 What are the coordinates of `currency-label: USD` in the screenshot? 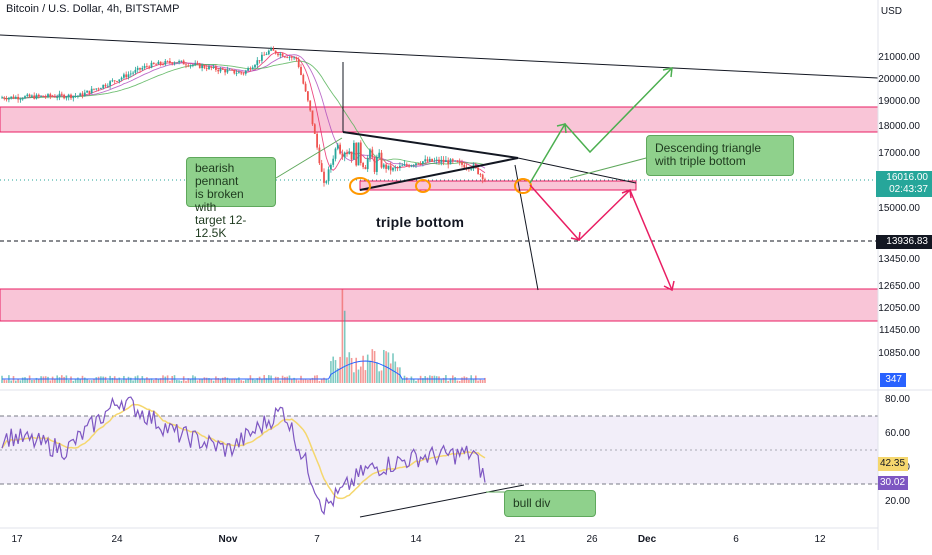 It's located at (891, 11).